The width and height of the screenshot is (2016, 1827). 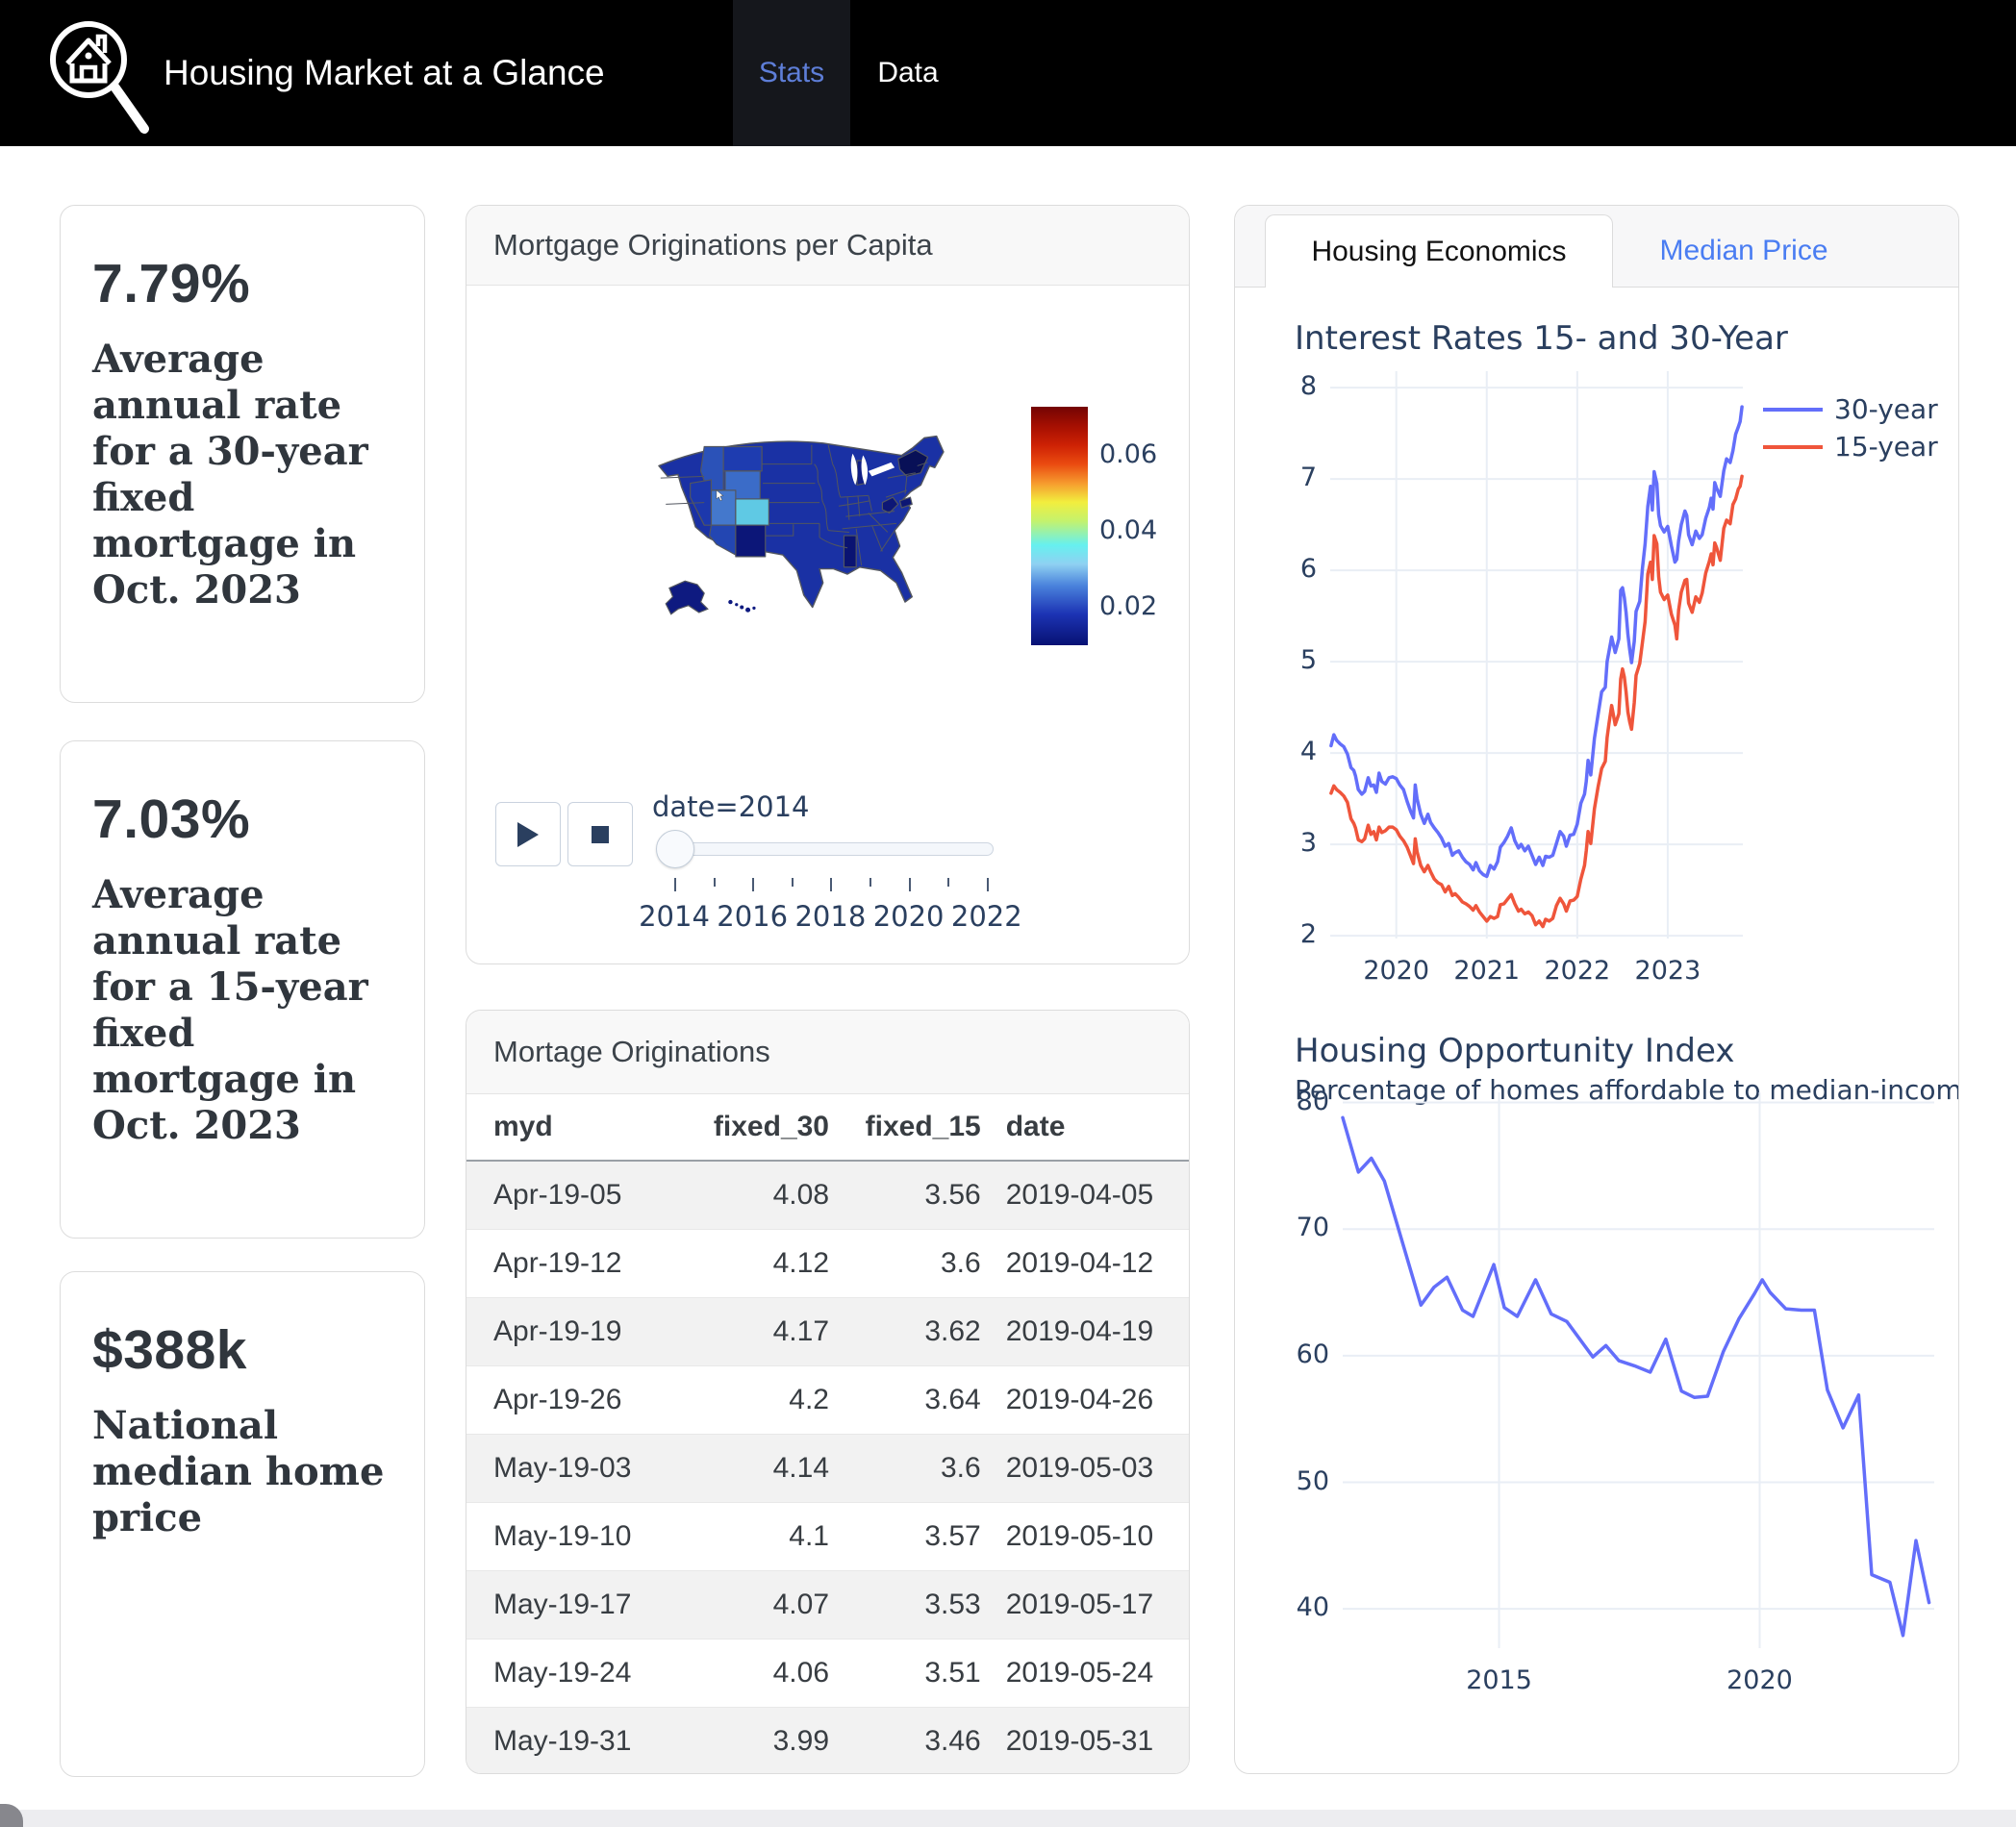 I want to click on column-header: date, so click(x=1087, y=1128).